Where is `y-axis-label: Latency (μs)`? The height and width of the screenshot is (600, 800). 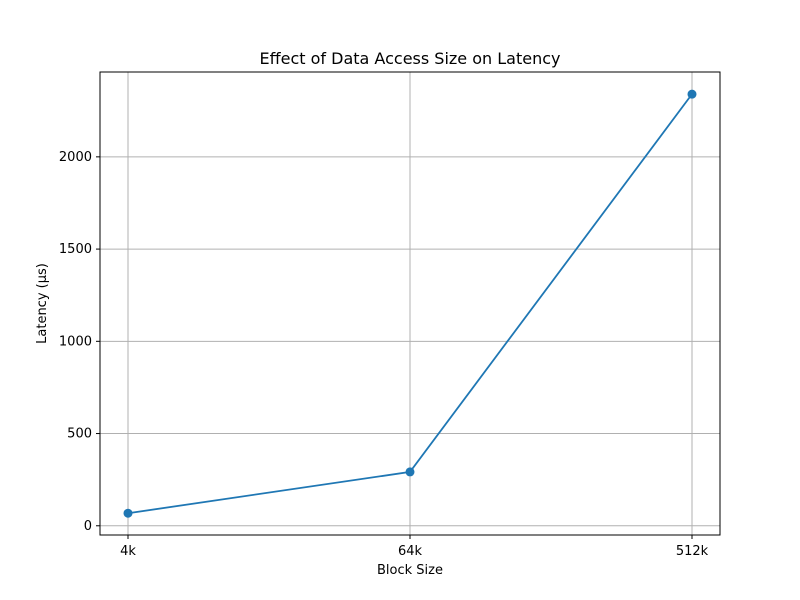 y-axis-label: Latency (μs) is located at coordinates (42, 303).